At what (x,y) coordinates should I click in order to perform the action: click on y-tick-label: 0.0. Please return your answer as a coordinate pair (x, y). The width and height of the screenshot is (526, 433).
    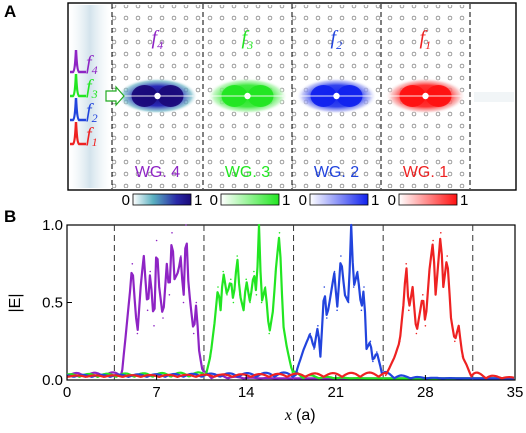
    Looking at the image, I should click on (52, 380).